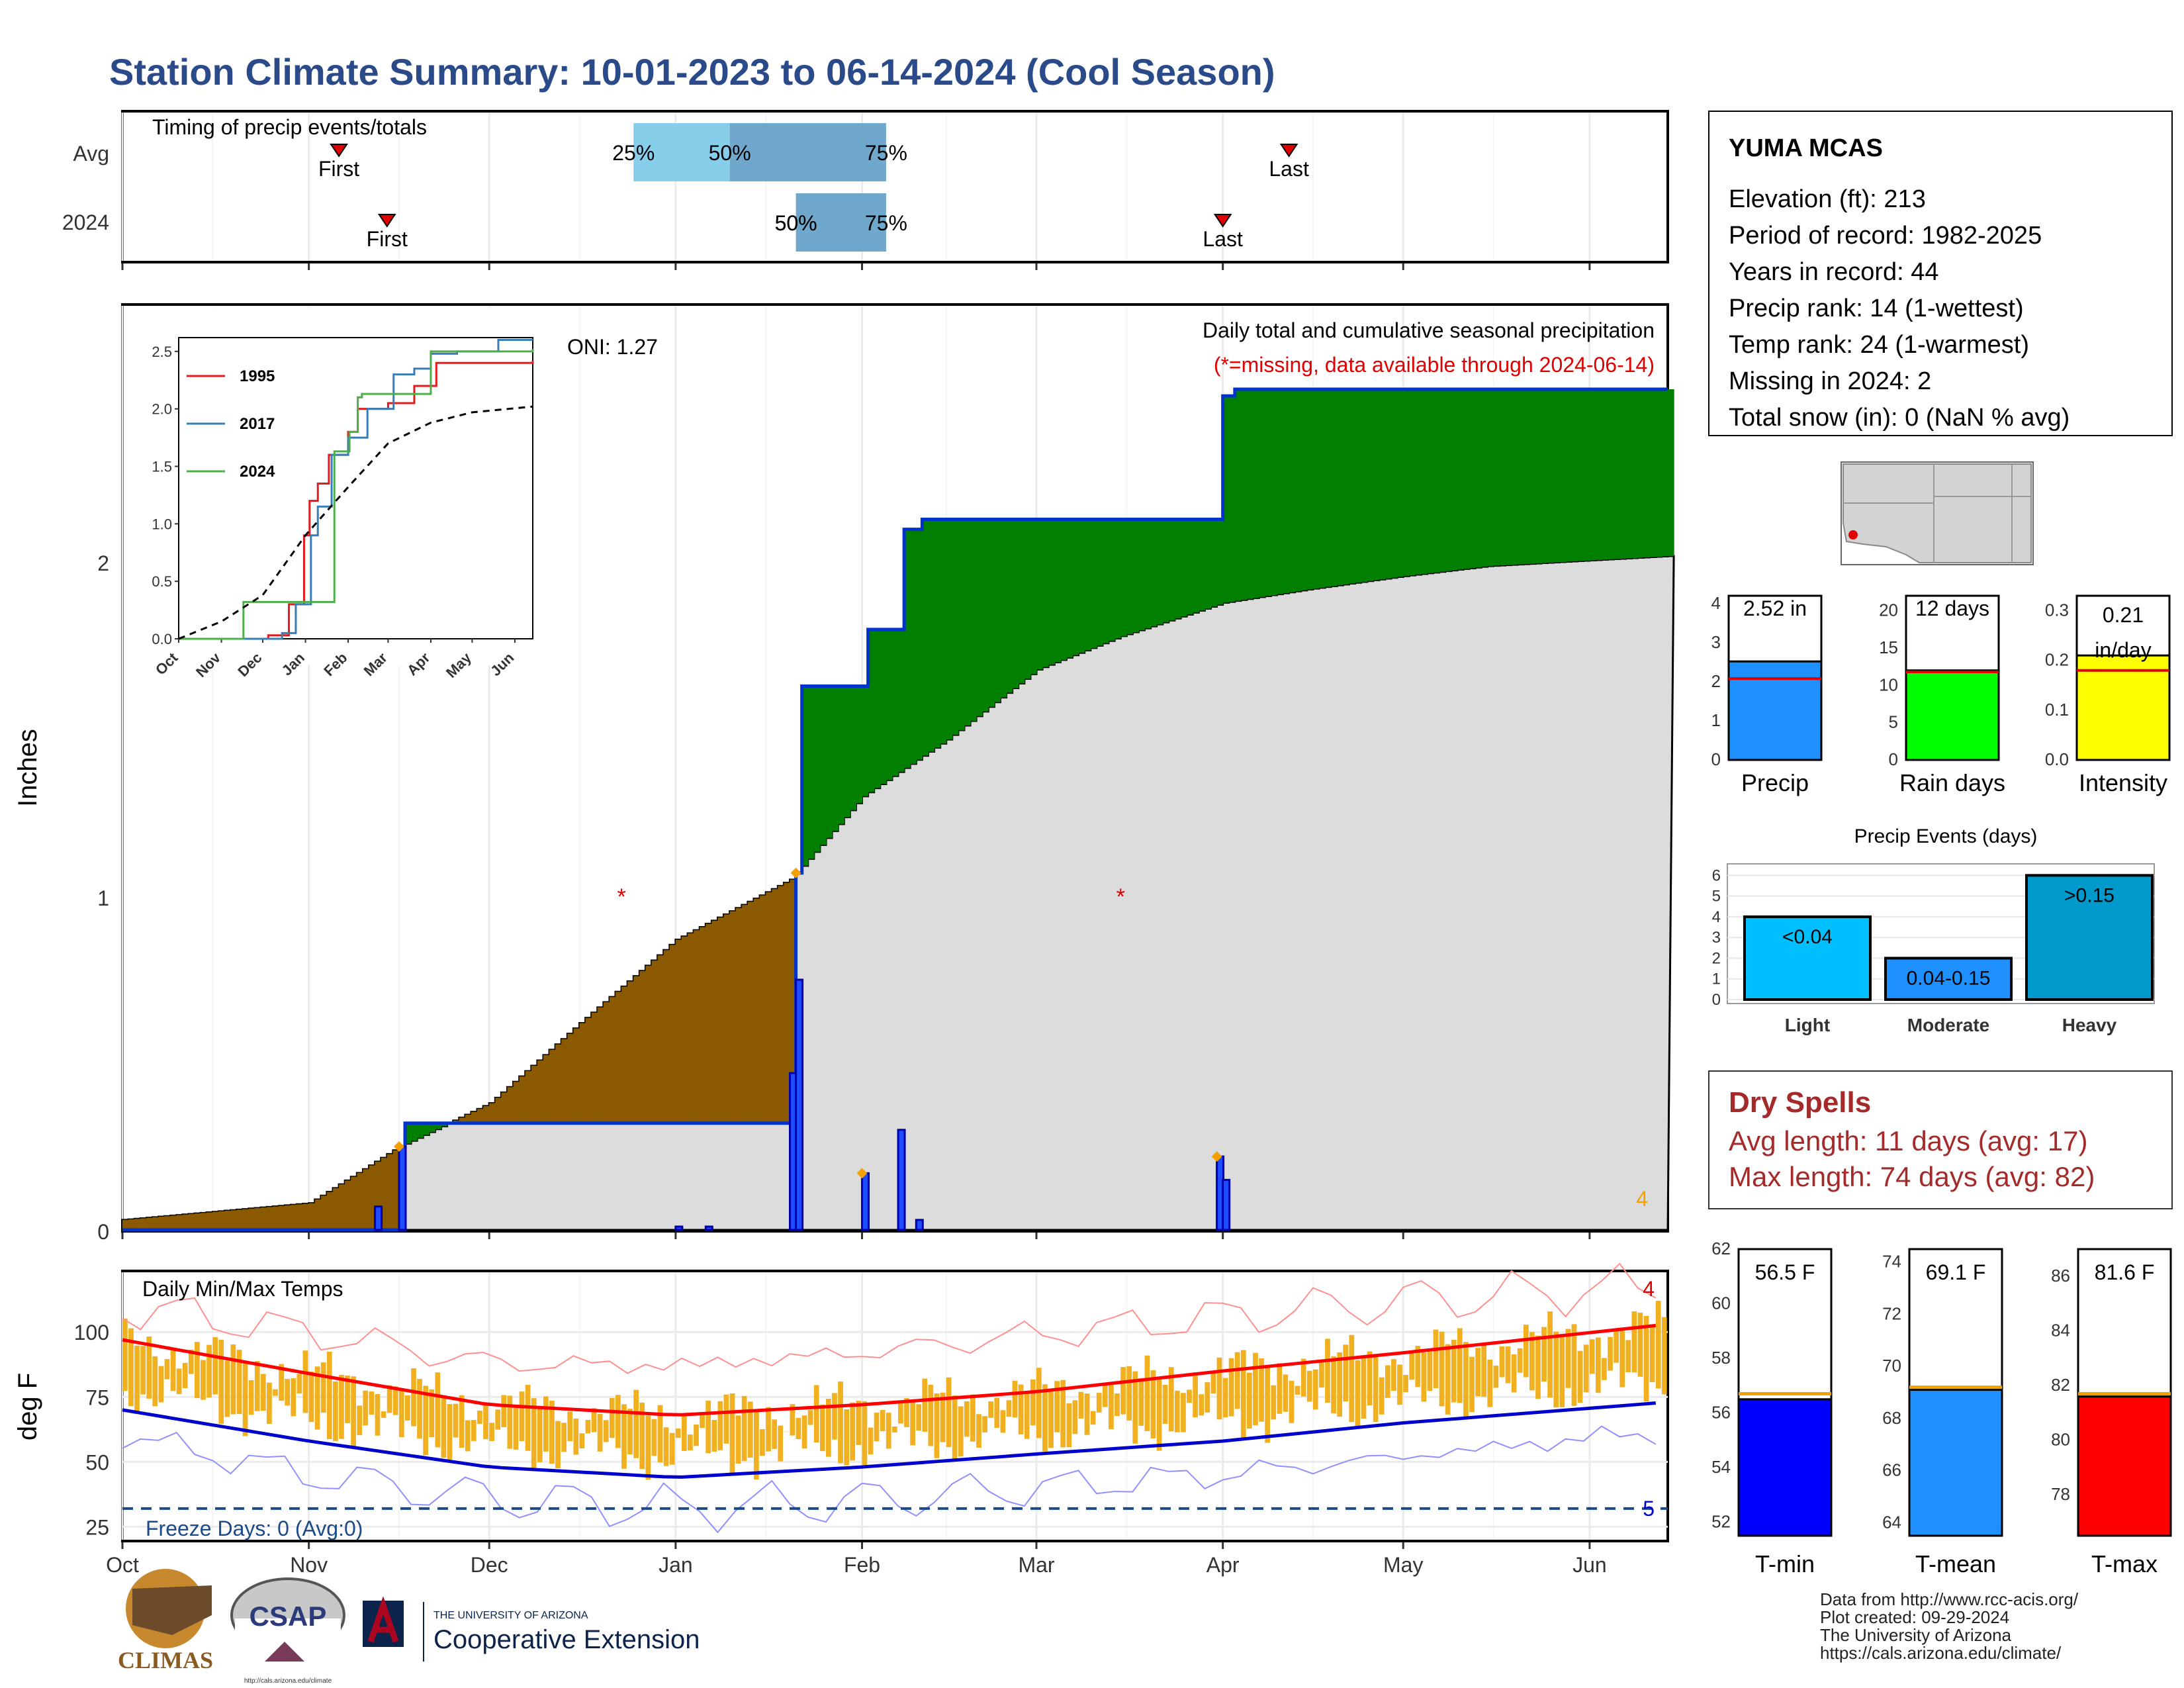 The height and width of the screenshot is (1688, 2184). What do you see at coordinates (1223, 239) in the screenshot?
I see `y2024-last-label: Last` at bounding box center [1223, 239].